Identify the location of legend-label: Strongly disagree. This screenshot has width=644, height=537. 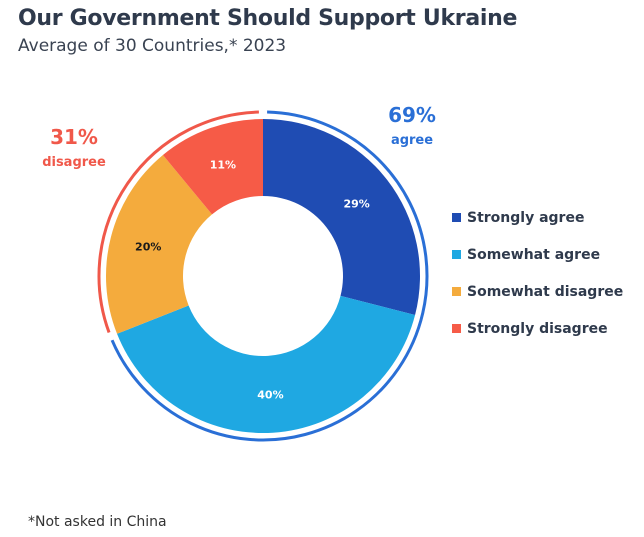
(537, 328).